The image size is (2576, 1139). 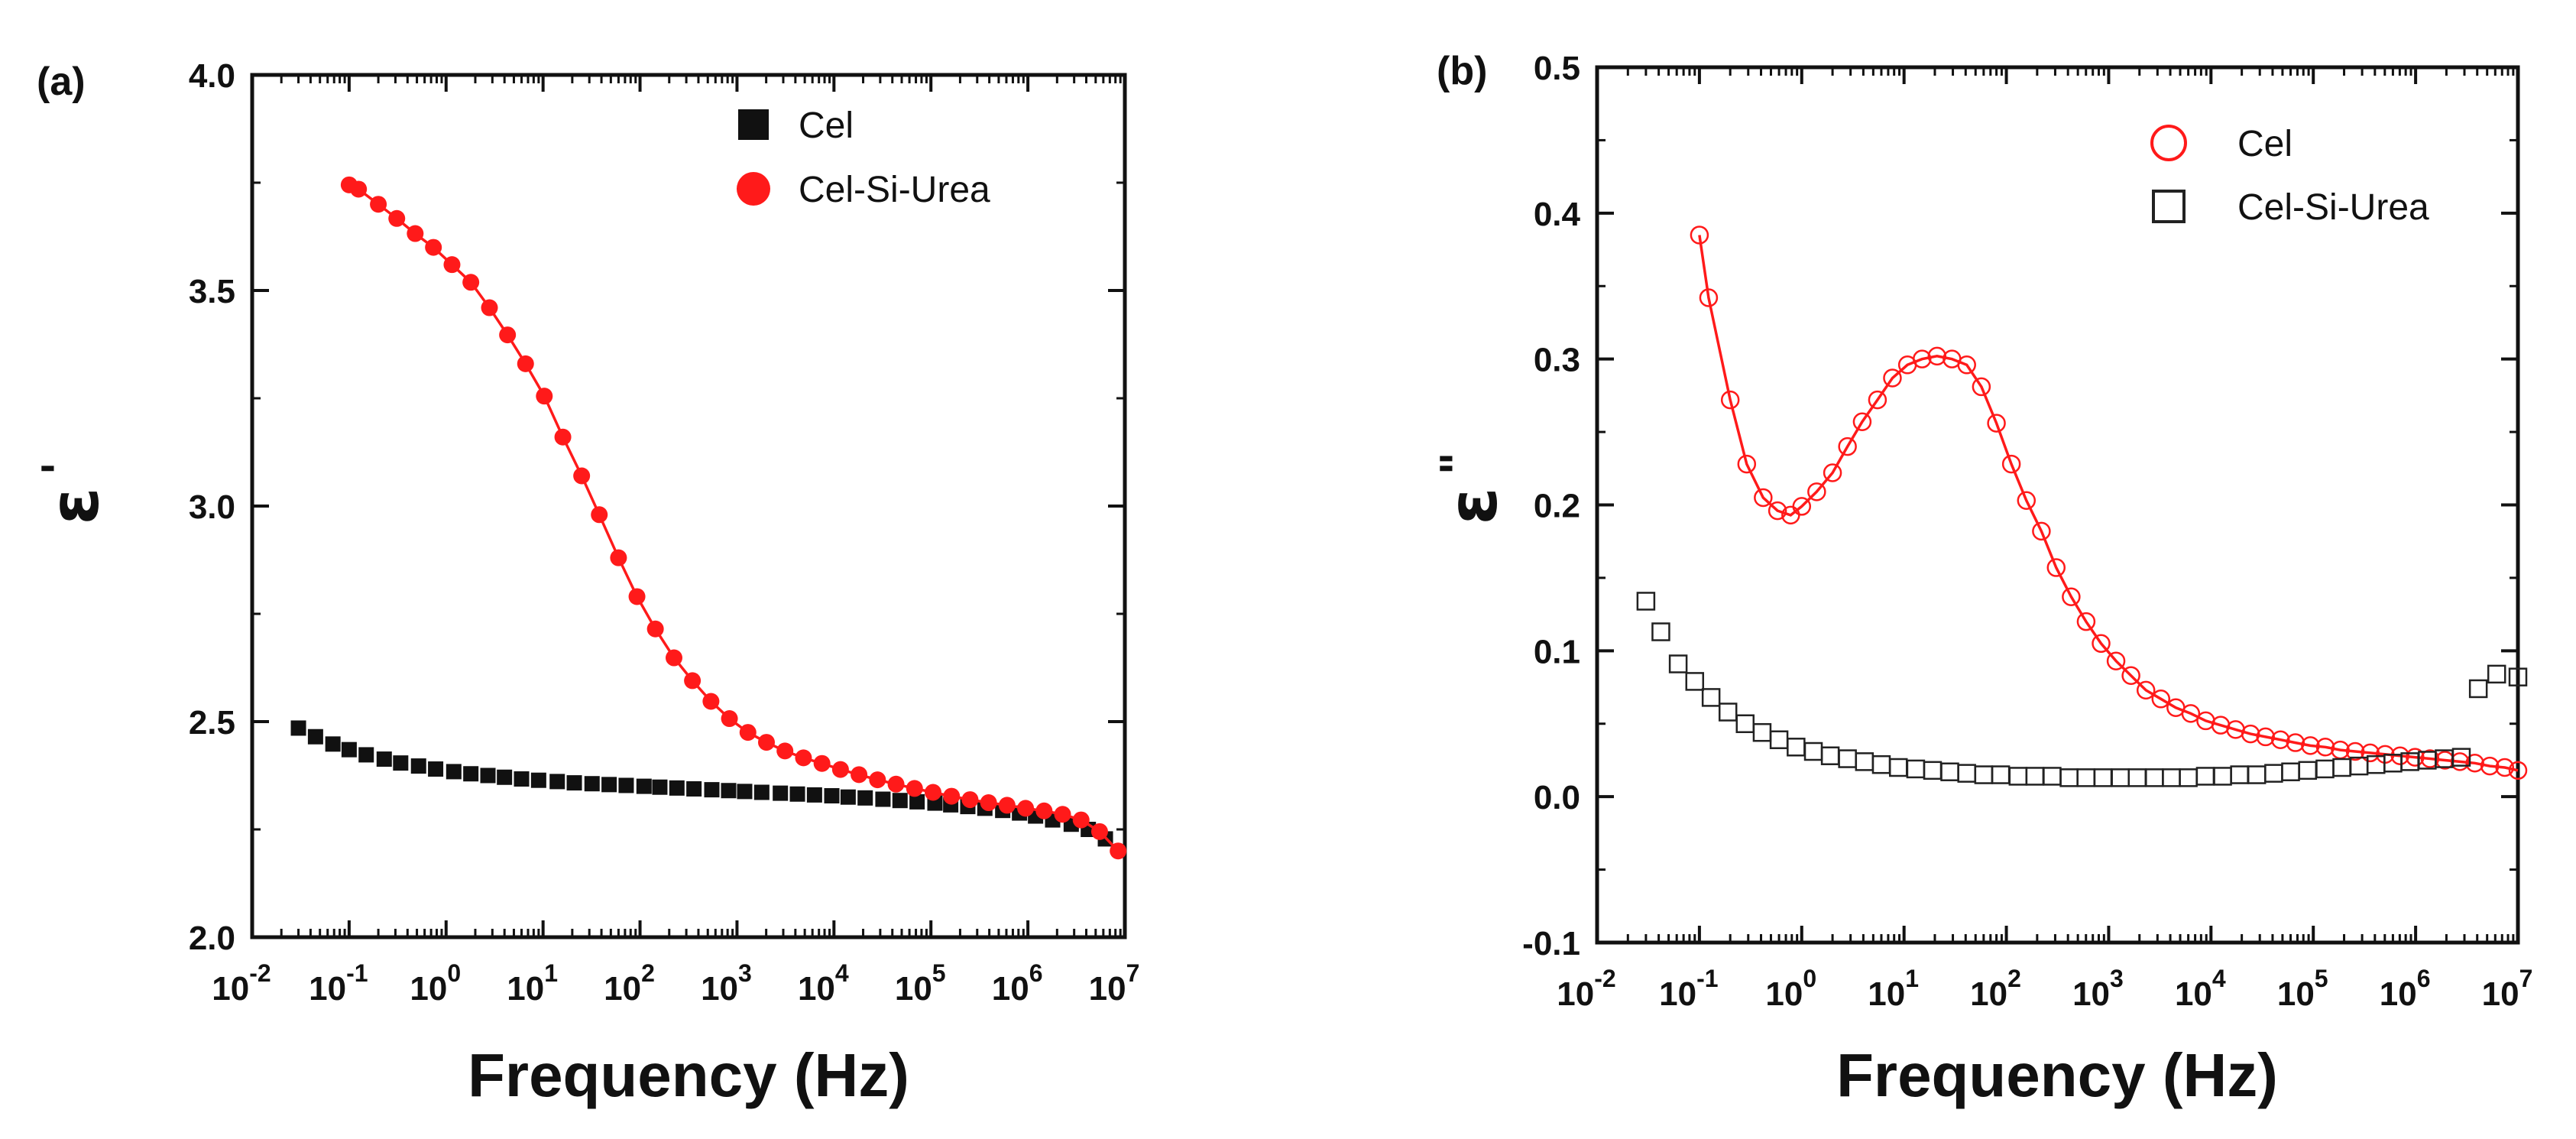 I want to click on y-tick-label: -0.1, so click(x=1551, y=943).